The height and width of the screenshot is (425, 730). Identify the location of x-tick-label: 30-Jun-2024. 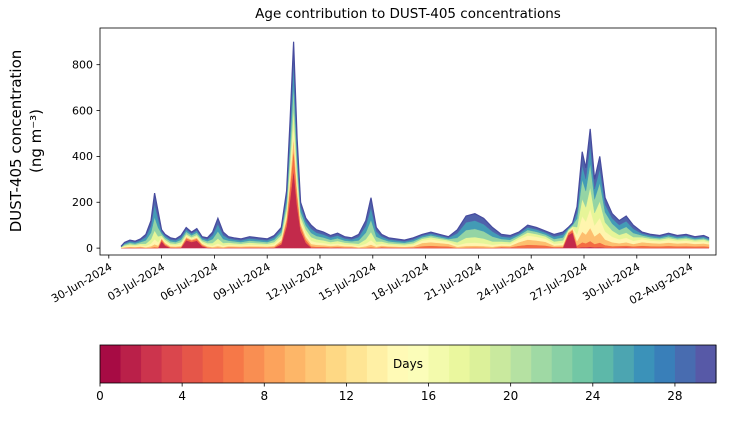
(81, 282).